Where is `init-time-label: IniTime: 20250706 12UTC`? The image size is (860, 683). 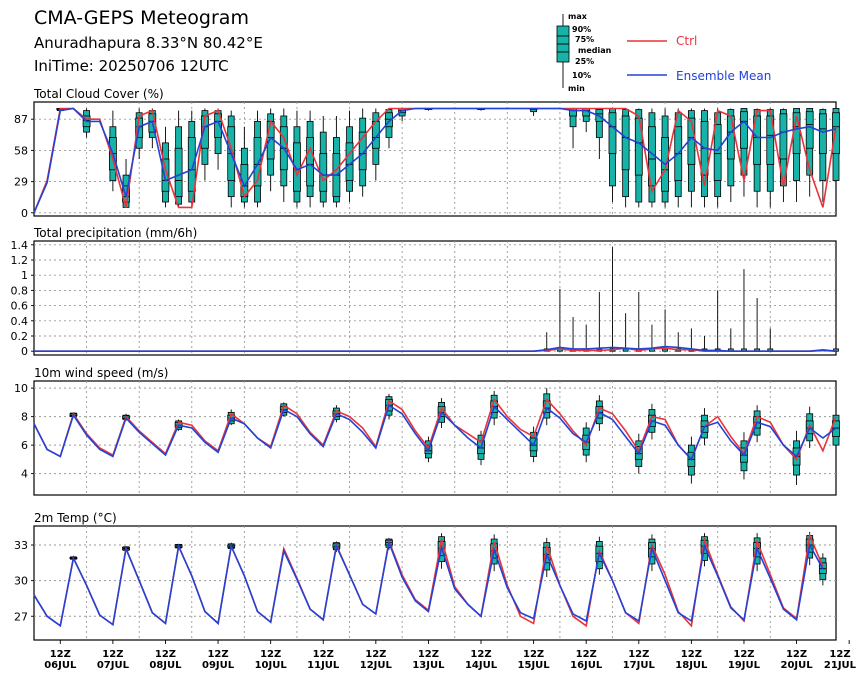
init-time-label: IniTime: 20250706 12UTC is located at coordinates (131, 66).